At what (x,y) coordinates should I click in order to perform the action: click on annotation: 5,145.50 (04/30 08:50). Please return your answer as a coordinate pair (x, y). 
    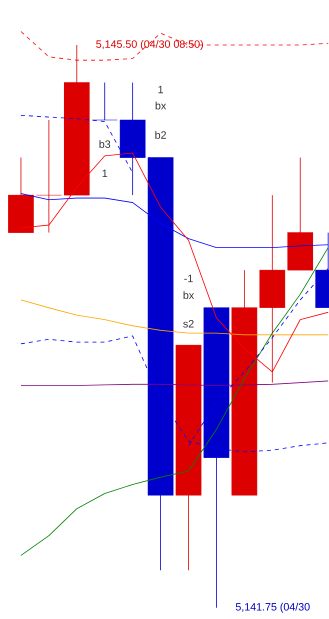
    Looking at the image, I should click on (149, 45).